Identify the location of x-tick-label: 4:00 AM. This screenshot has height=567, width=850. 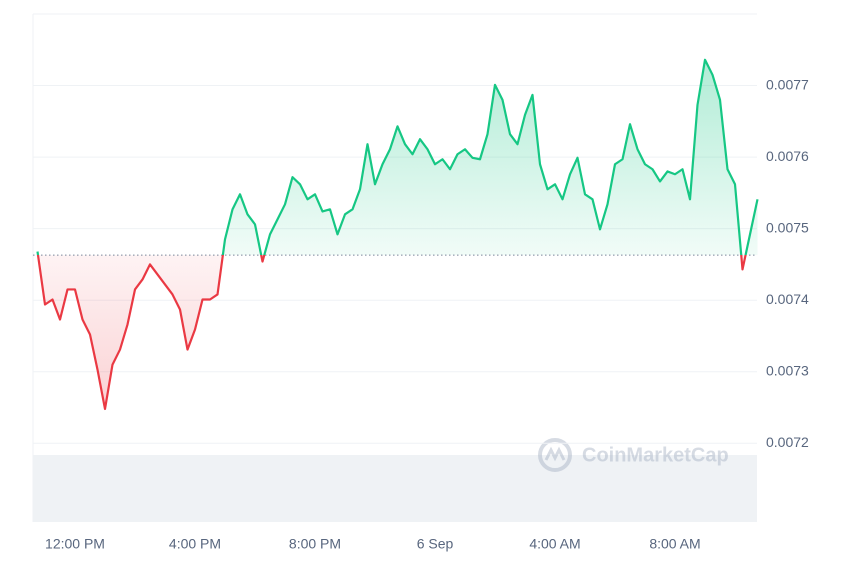
(554, 544).